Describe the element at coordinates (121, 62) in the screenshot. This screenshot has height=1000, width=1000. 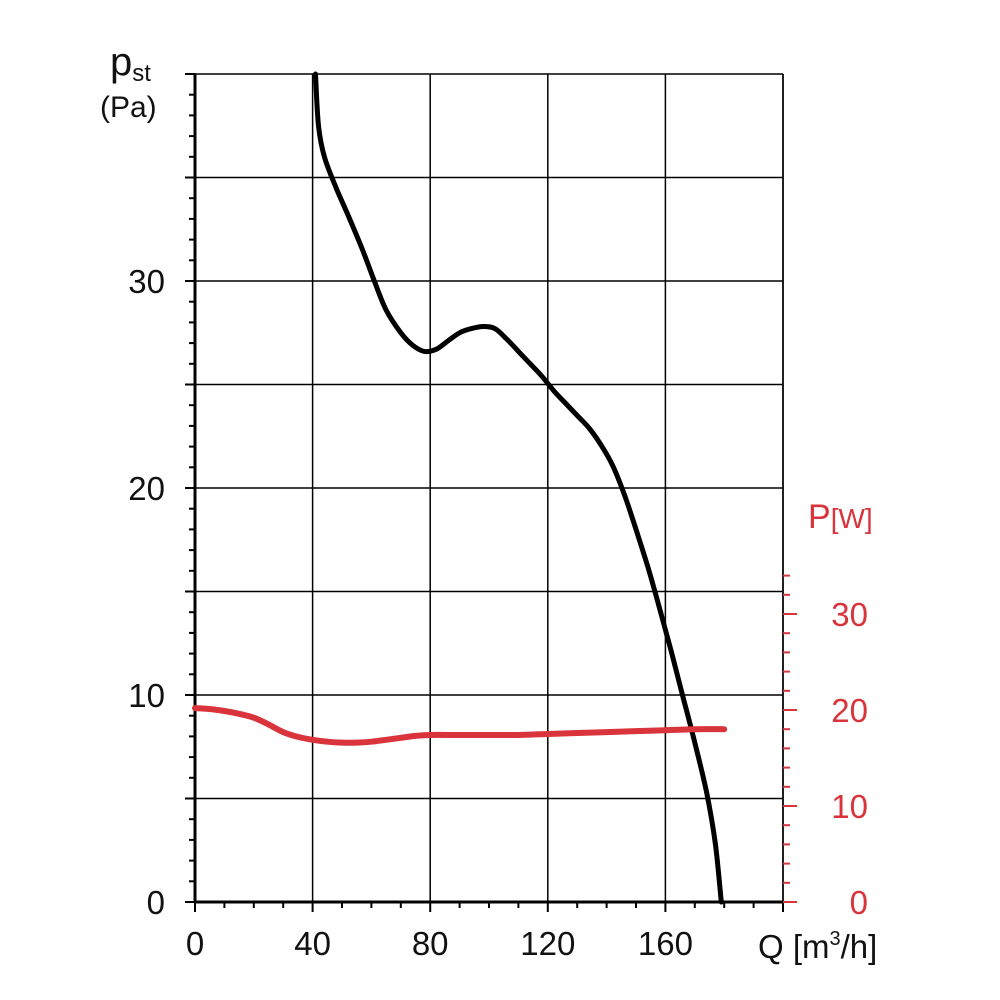
I see `y-left-axis-symbol: p` at that location.